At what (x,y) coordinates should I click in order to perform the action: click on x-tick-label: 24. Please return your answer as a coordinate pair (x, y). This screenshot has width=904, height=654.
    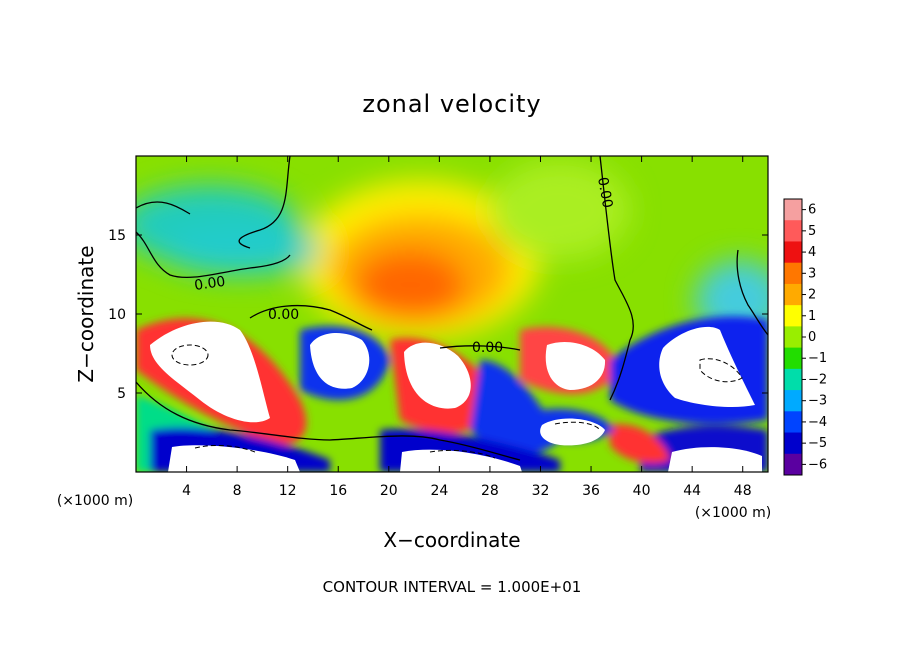
    Looking at the image, I should click on (439, 491).